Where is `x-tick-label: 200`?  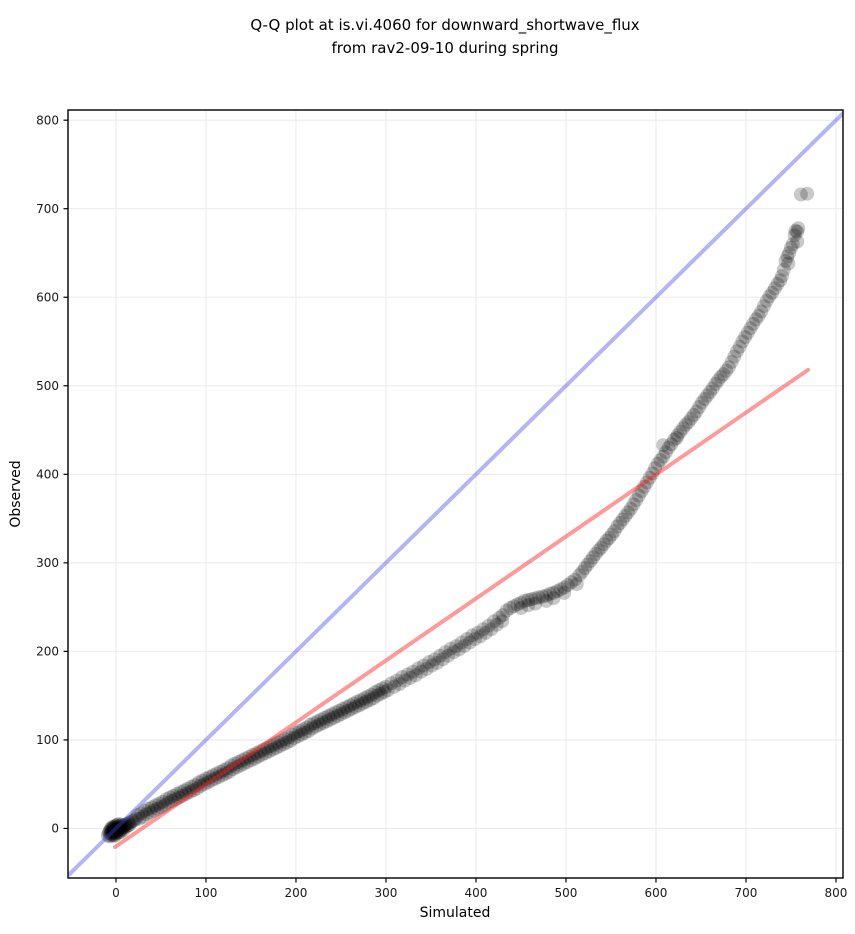
x-tick-label: 200 is located at coordinates (296, 893).